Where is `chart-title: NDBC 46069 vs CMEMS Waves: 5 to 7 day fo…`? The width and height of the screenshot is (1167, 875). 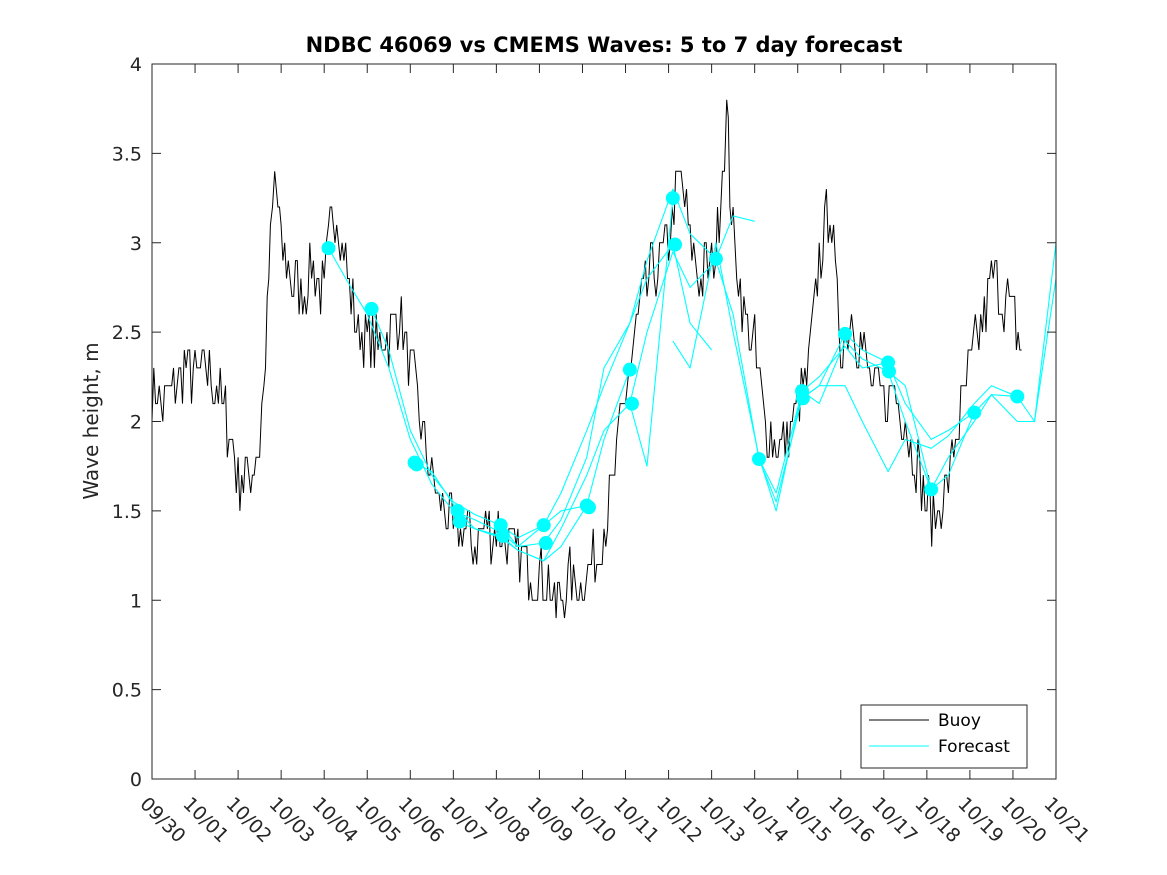 chart-title: NDBC 46069 vs CMEMS Waves: 5 to 7 day fo… is located at coordinates (604, 45).